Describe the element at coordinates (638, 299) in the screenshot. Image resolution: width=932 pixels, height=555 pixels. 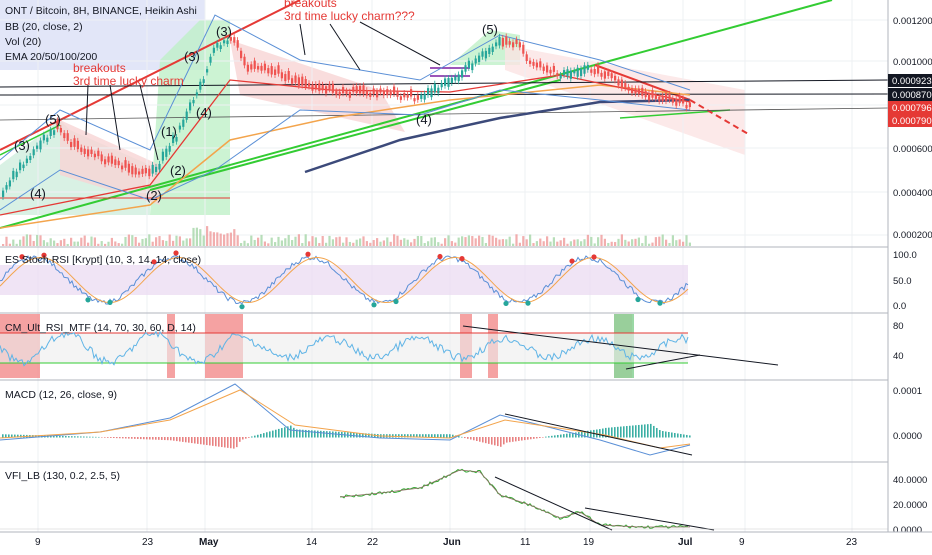
I see `stoch-oversold-dot` at that location.